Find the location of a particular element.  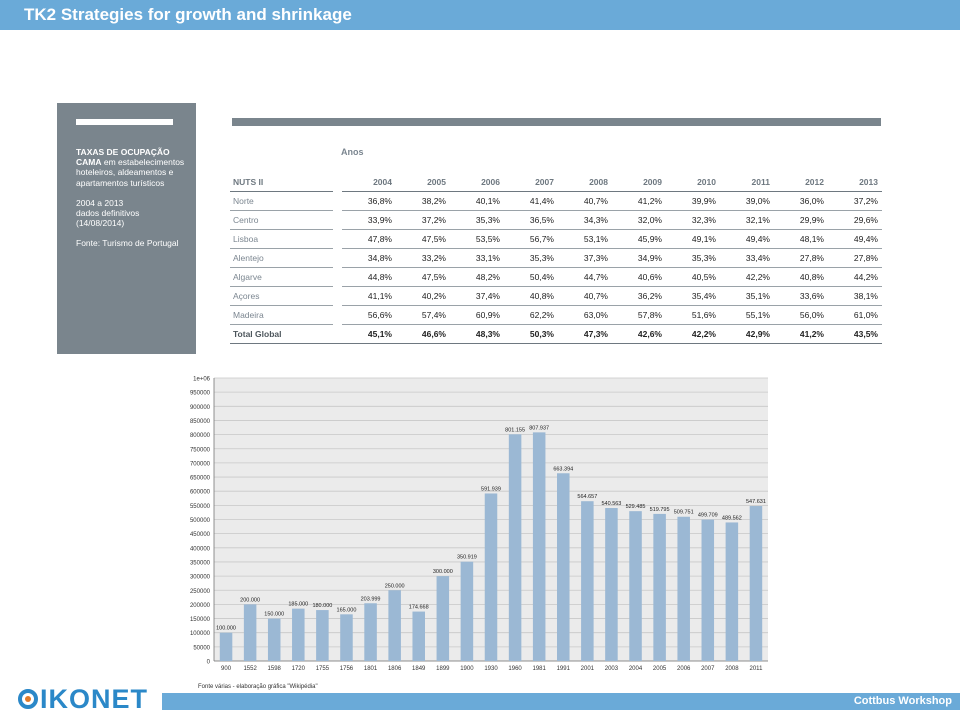

value-cell: 42,6% is located at coordinates (639, 334).